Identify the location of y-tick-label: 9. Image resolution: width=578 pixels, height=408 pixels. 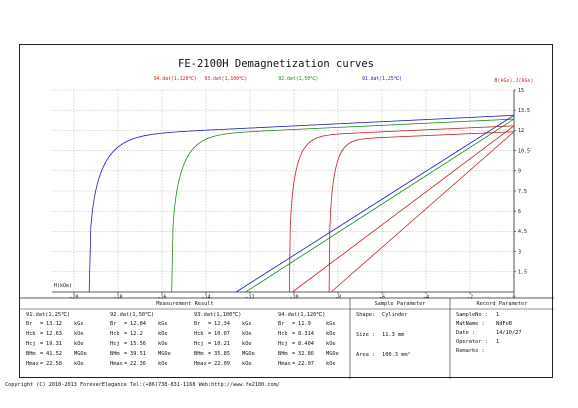
(519, 172).